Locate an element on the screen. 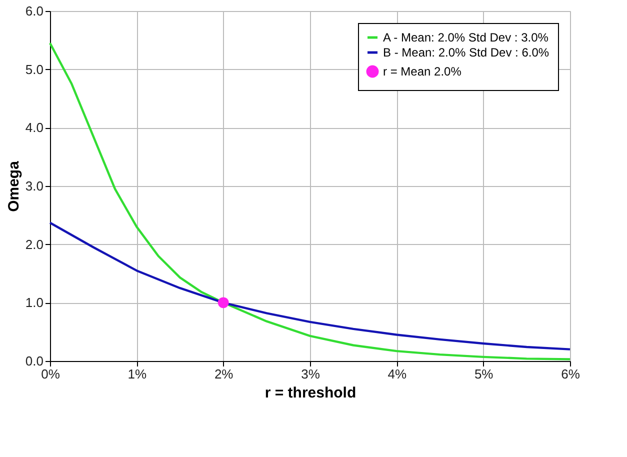 This screenshot has height=457, width=627. y-tick-label: 3.0 is located at coordinates (34, 186).